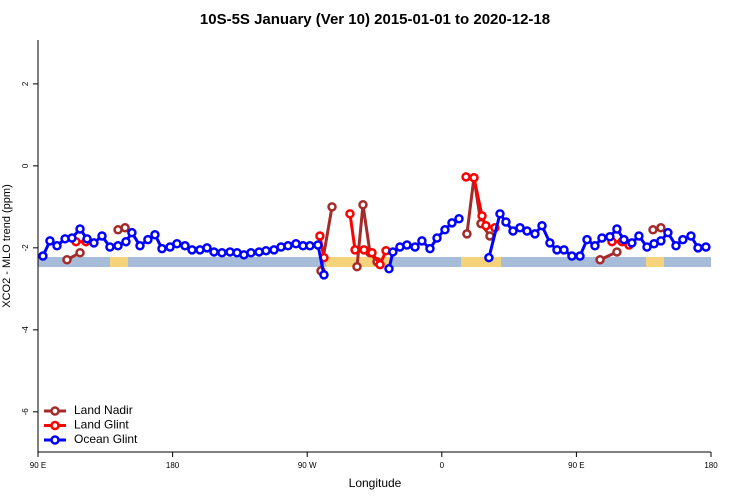 The image size is (750, 500). Describe the element at coordinates (25, 83) in the screenshot. I see `y-tick-label: 2` at that location.